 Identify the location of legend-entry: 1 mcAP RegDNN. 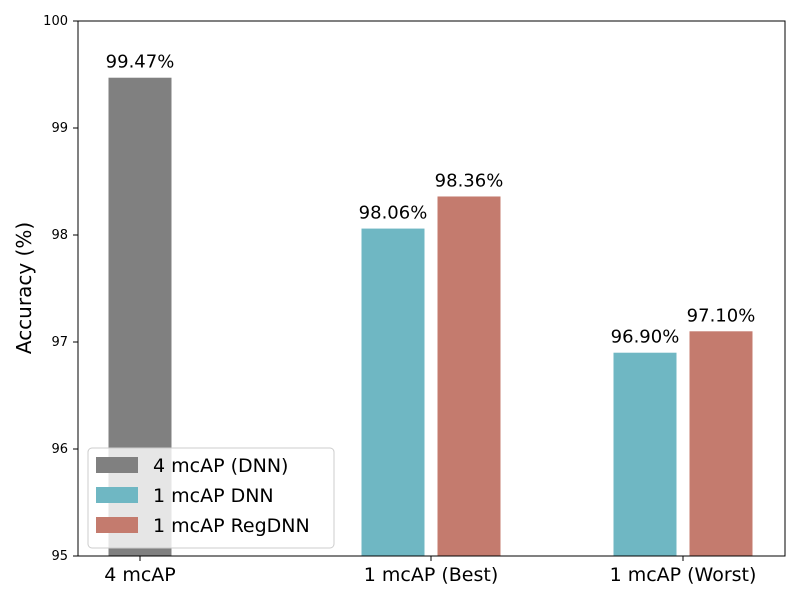
(231, 526).